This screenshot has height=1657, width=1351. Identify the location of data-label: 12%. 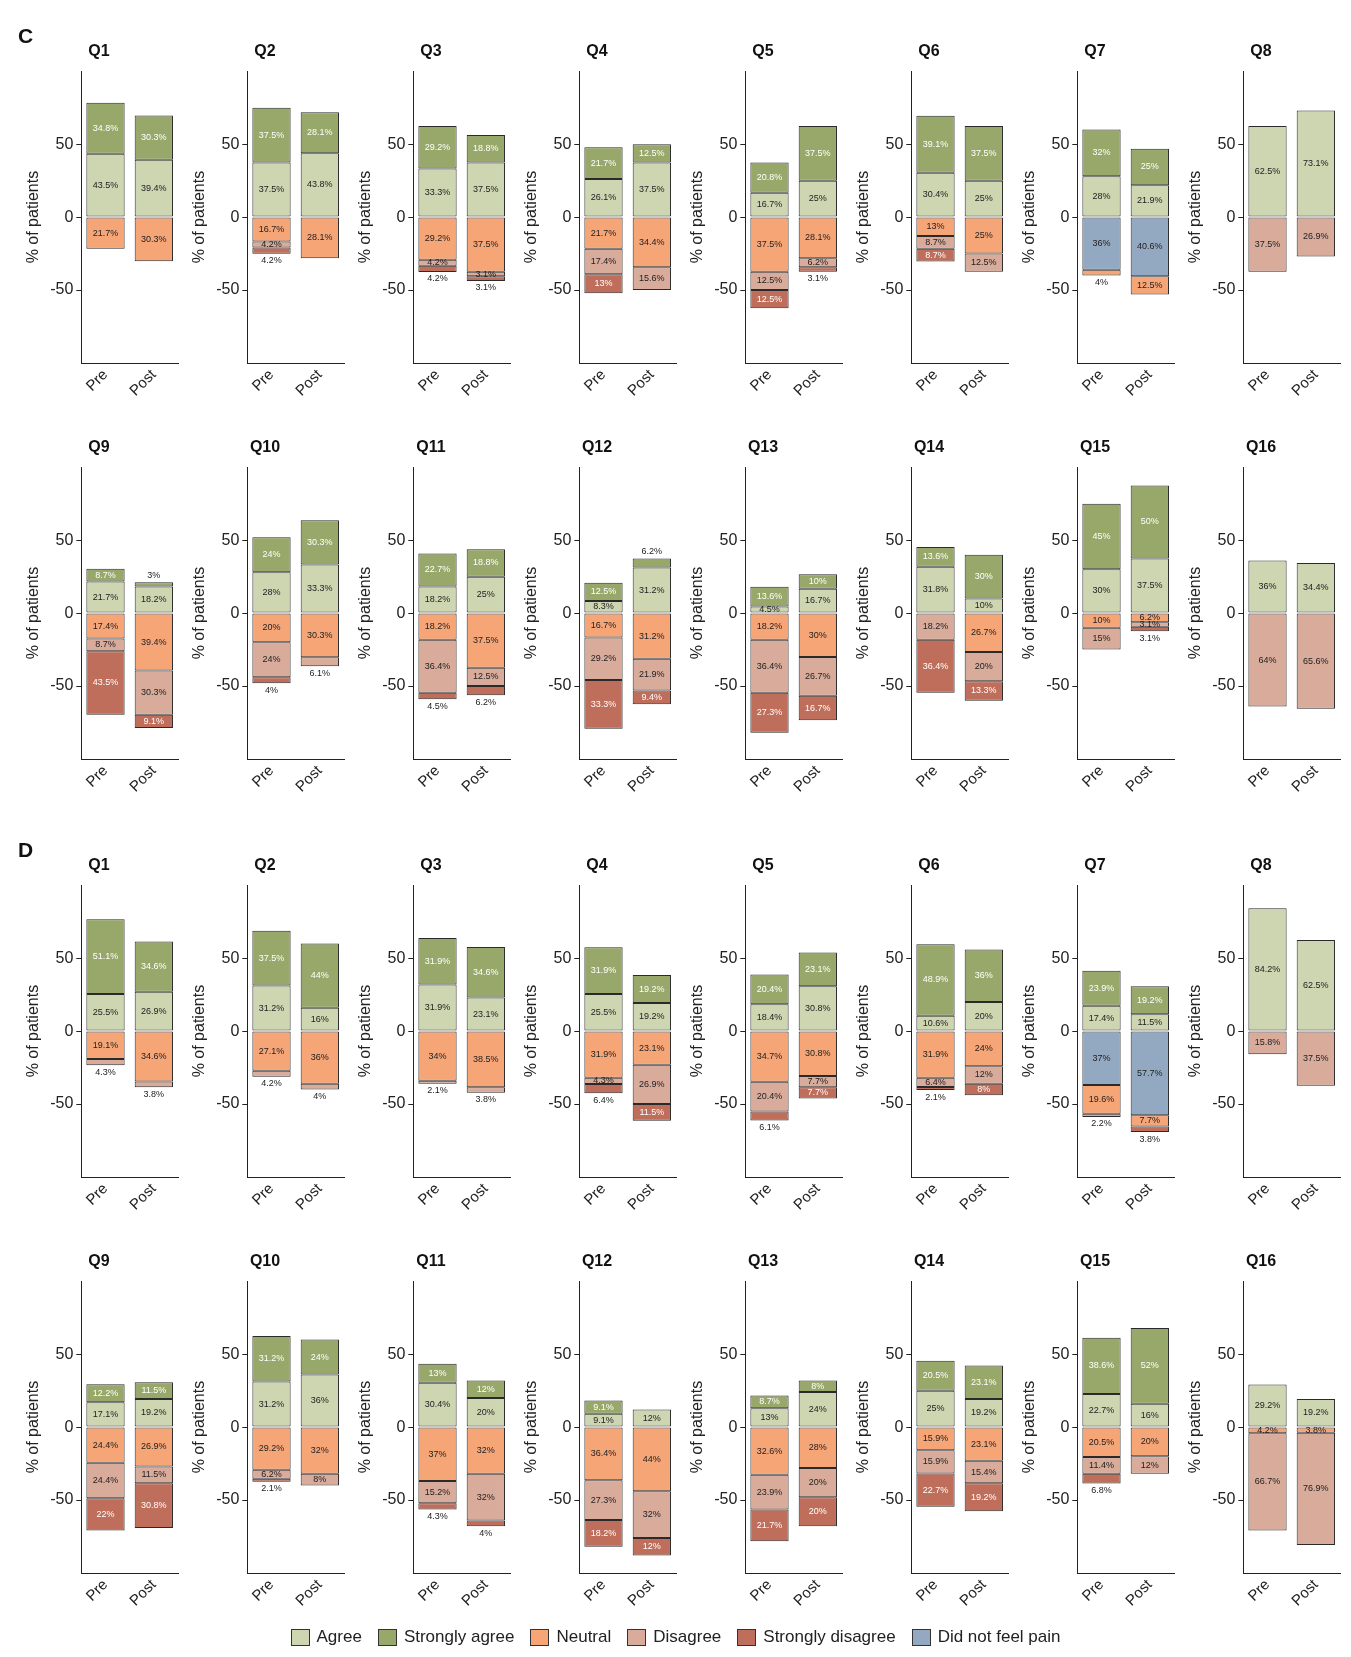
(1149, 1464).